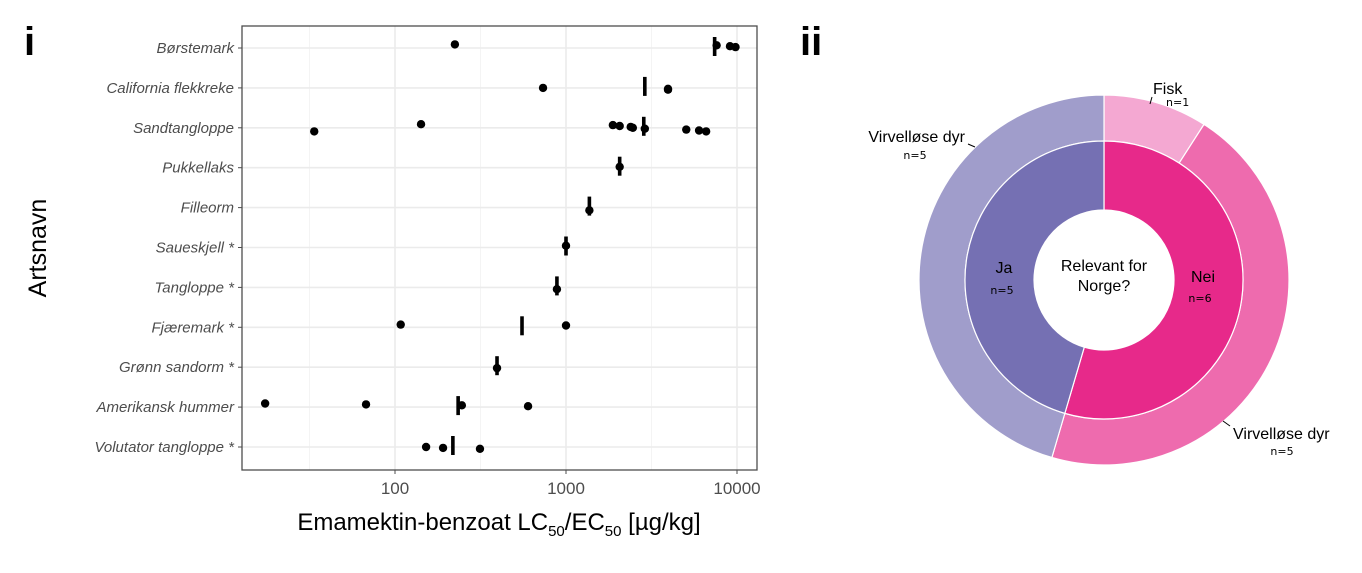  I want to click on y-category-label: Pukkellaks, so click(198, 168).